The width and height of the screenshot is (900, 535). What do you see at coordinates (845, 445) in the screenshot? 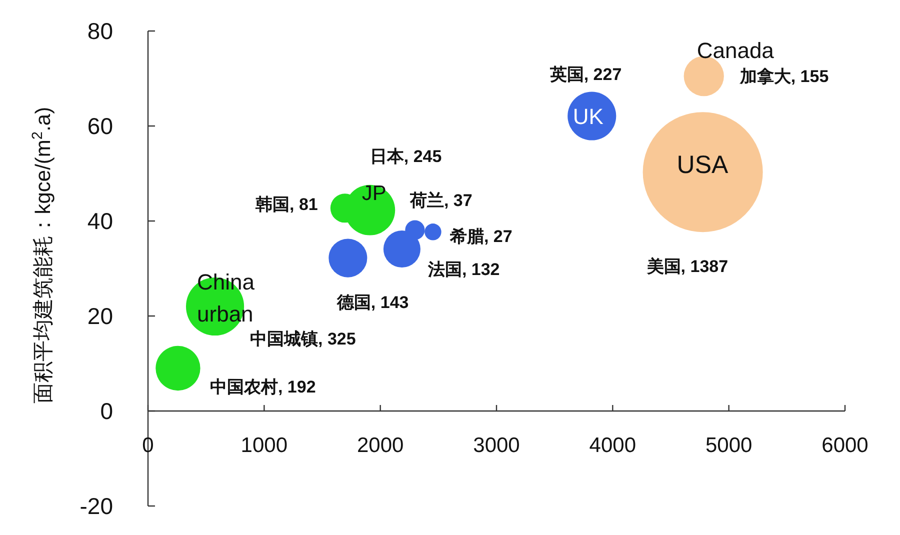
I see `x-tick-label: 6000` at bounding box center [845, 445].